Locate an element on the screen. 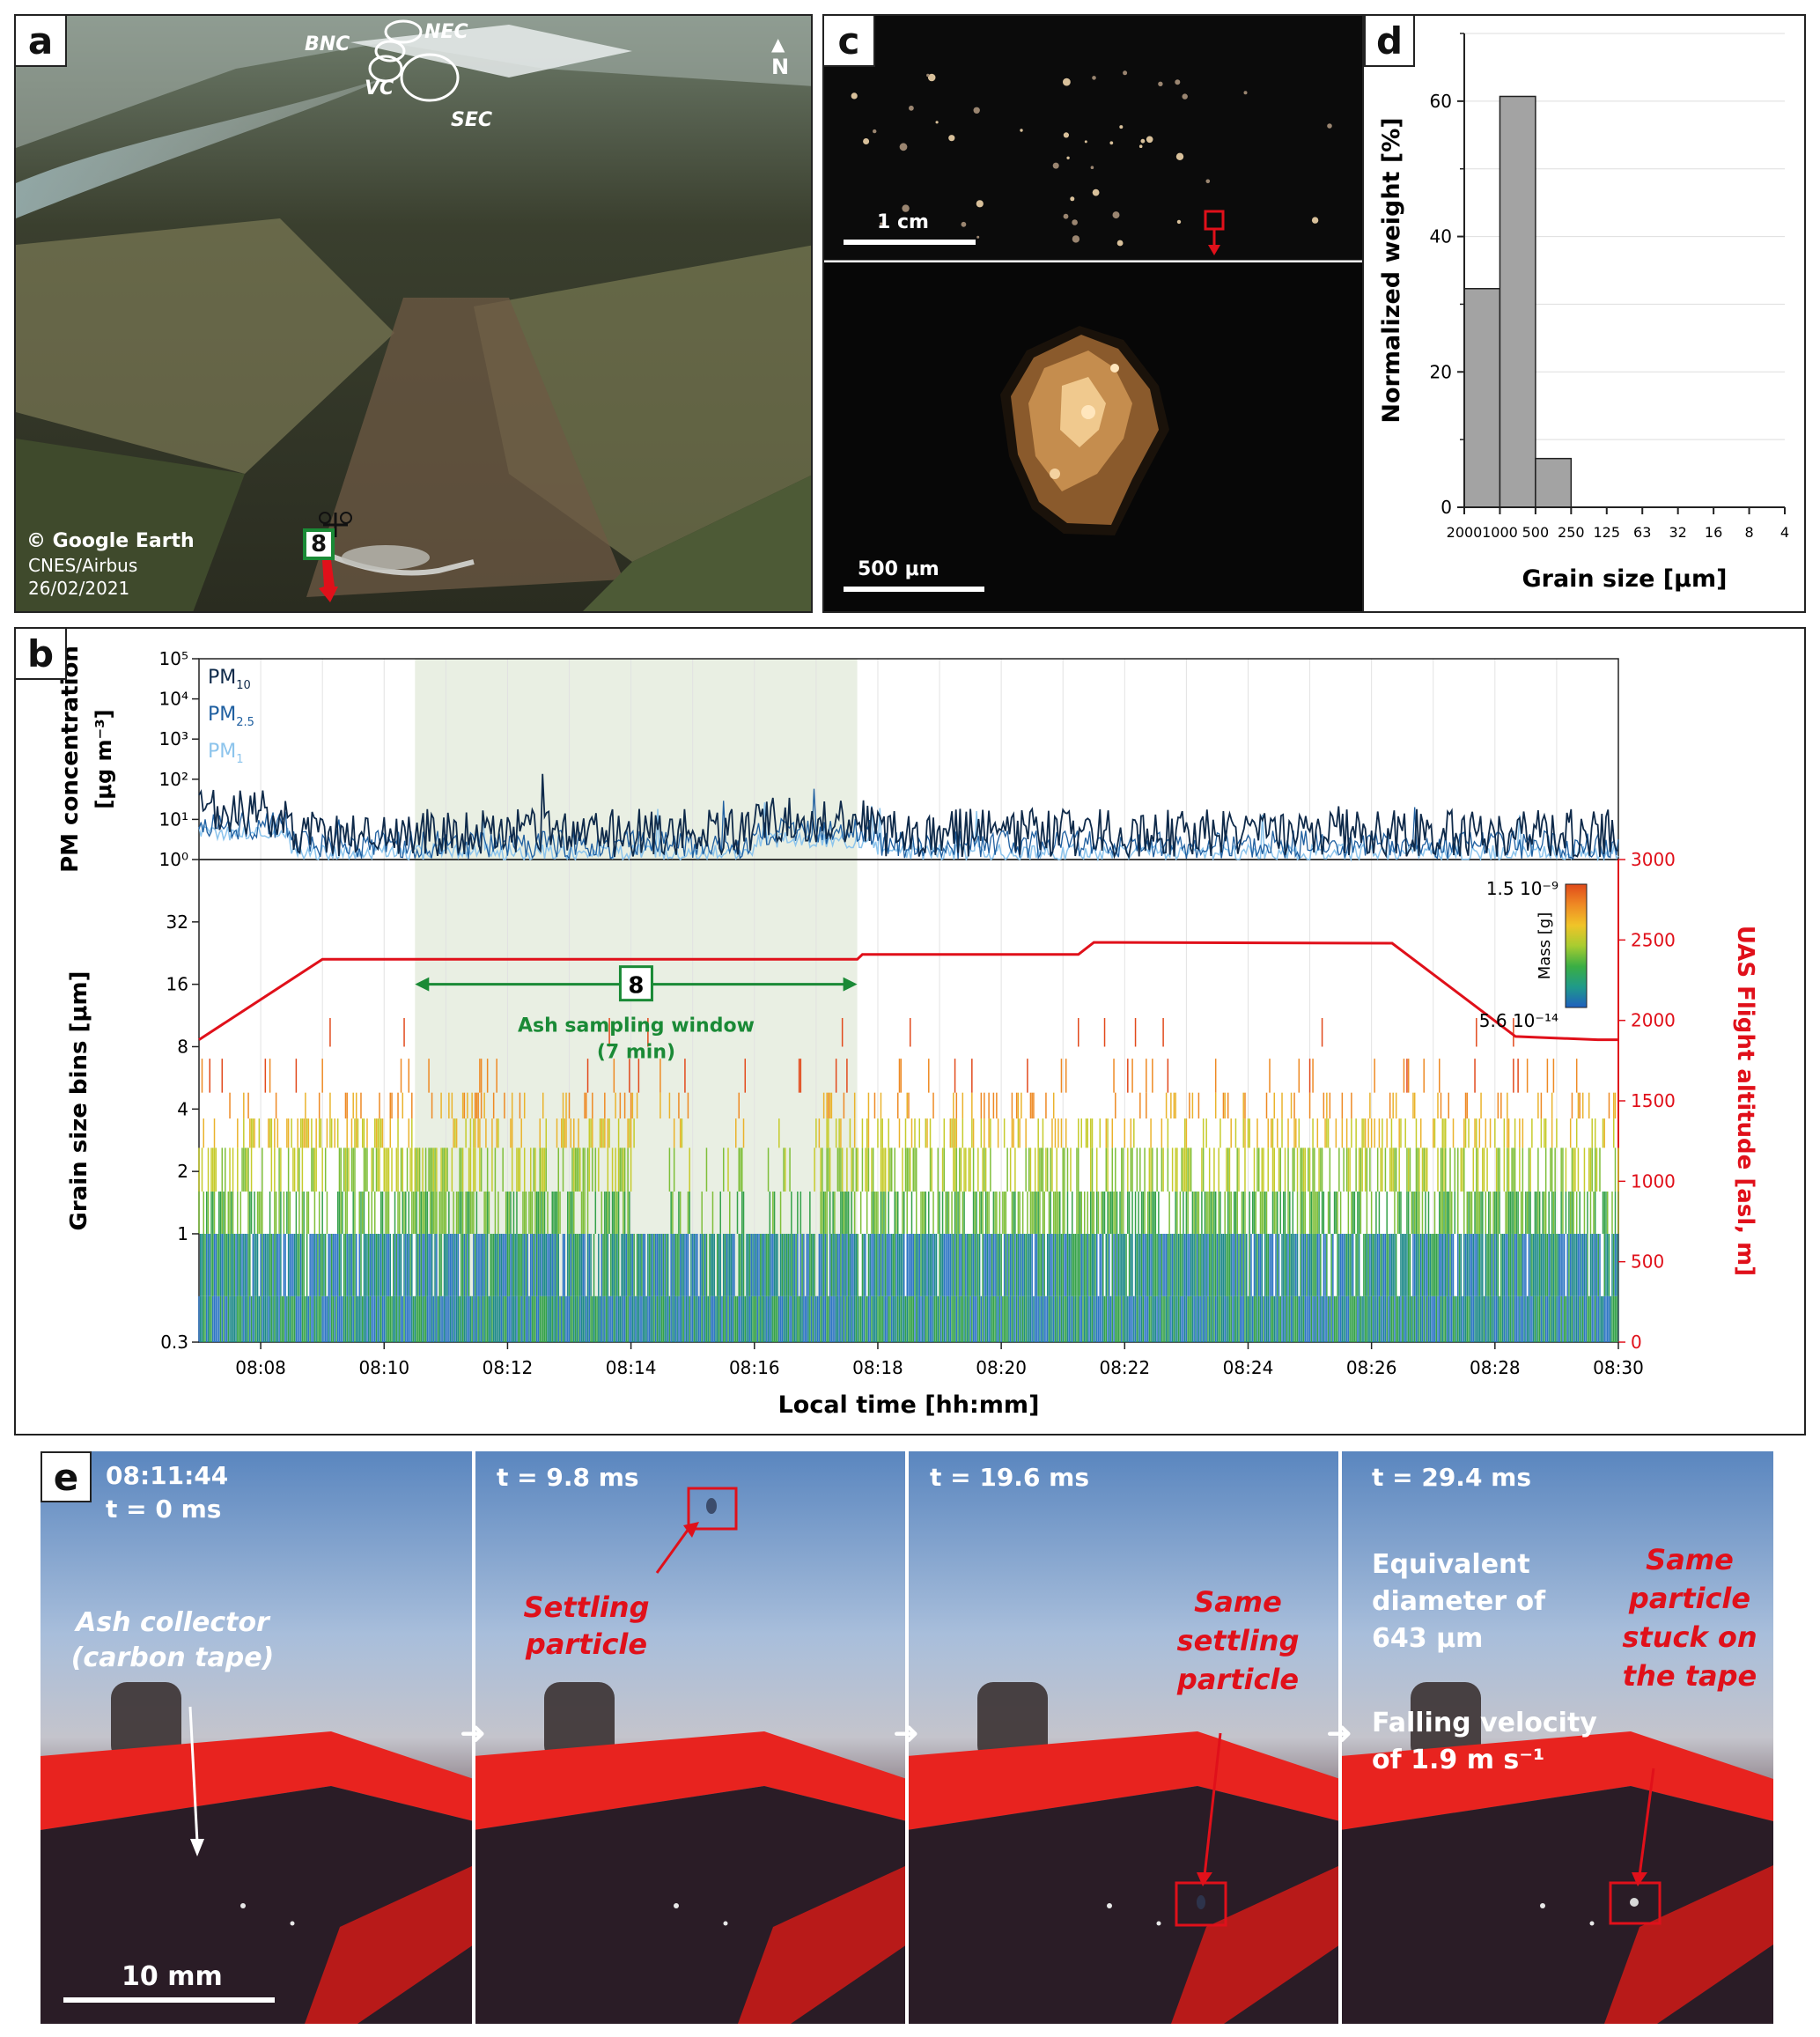  panel-c: c 1 cm 500 μm is located at coordinates (1093, 313).